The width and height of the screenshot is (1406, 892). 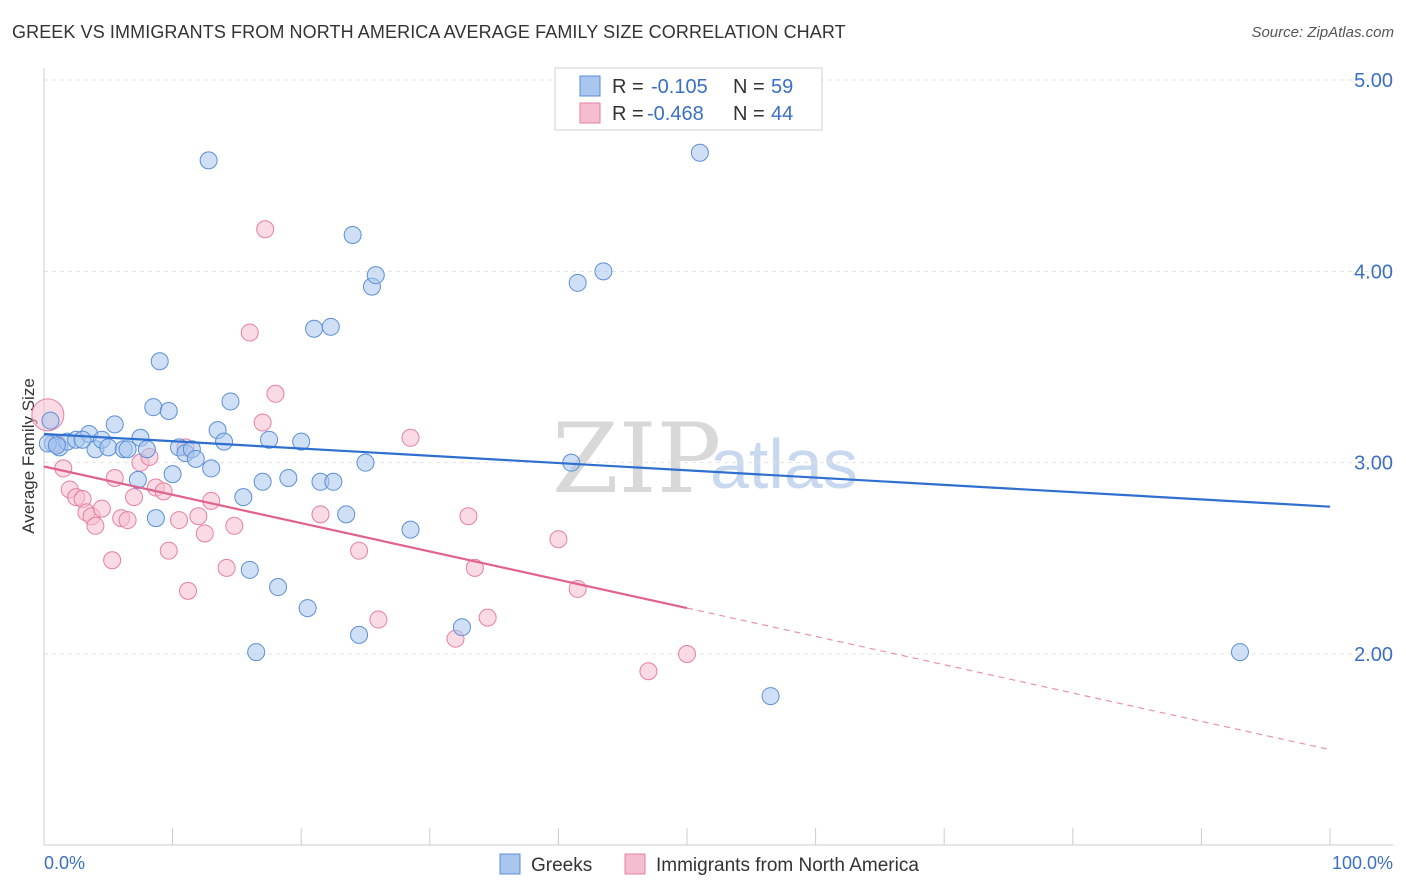 What do you see at coordinates (782, 114) in the screenshot?
I see `legend-n-value-immigrants: 44` at bounding box center [782, 114].